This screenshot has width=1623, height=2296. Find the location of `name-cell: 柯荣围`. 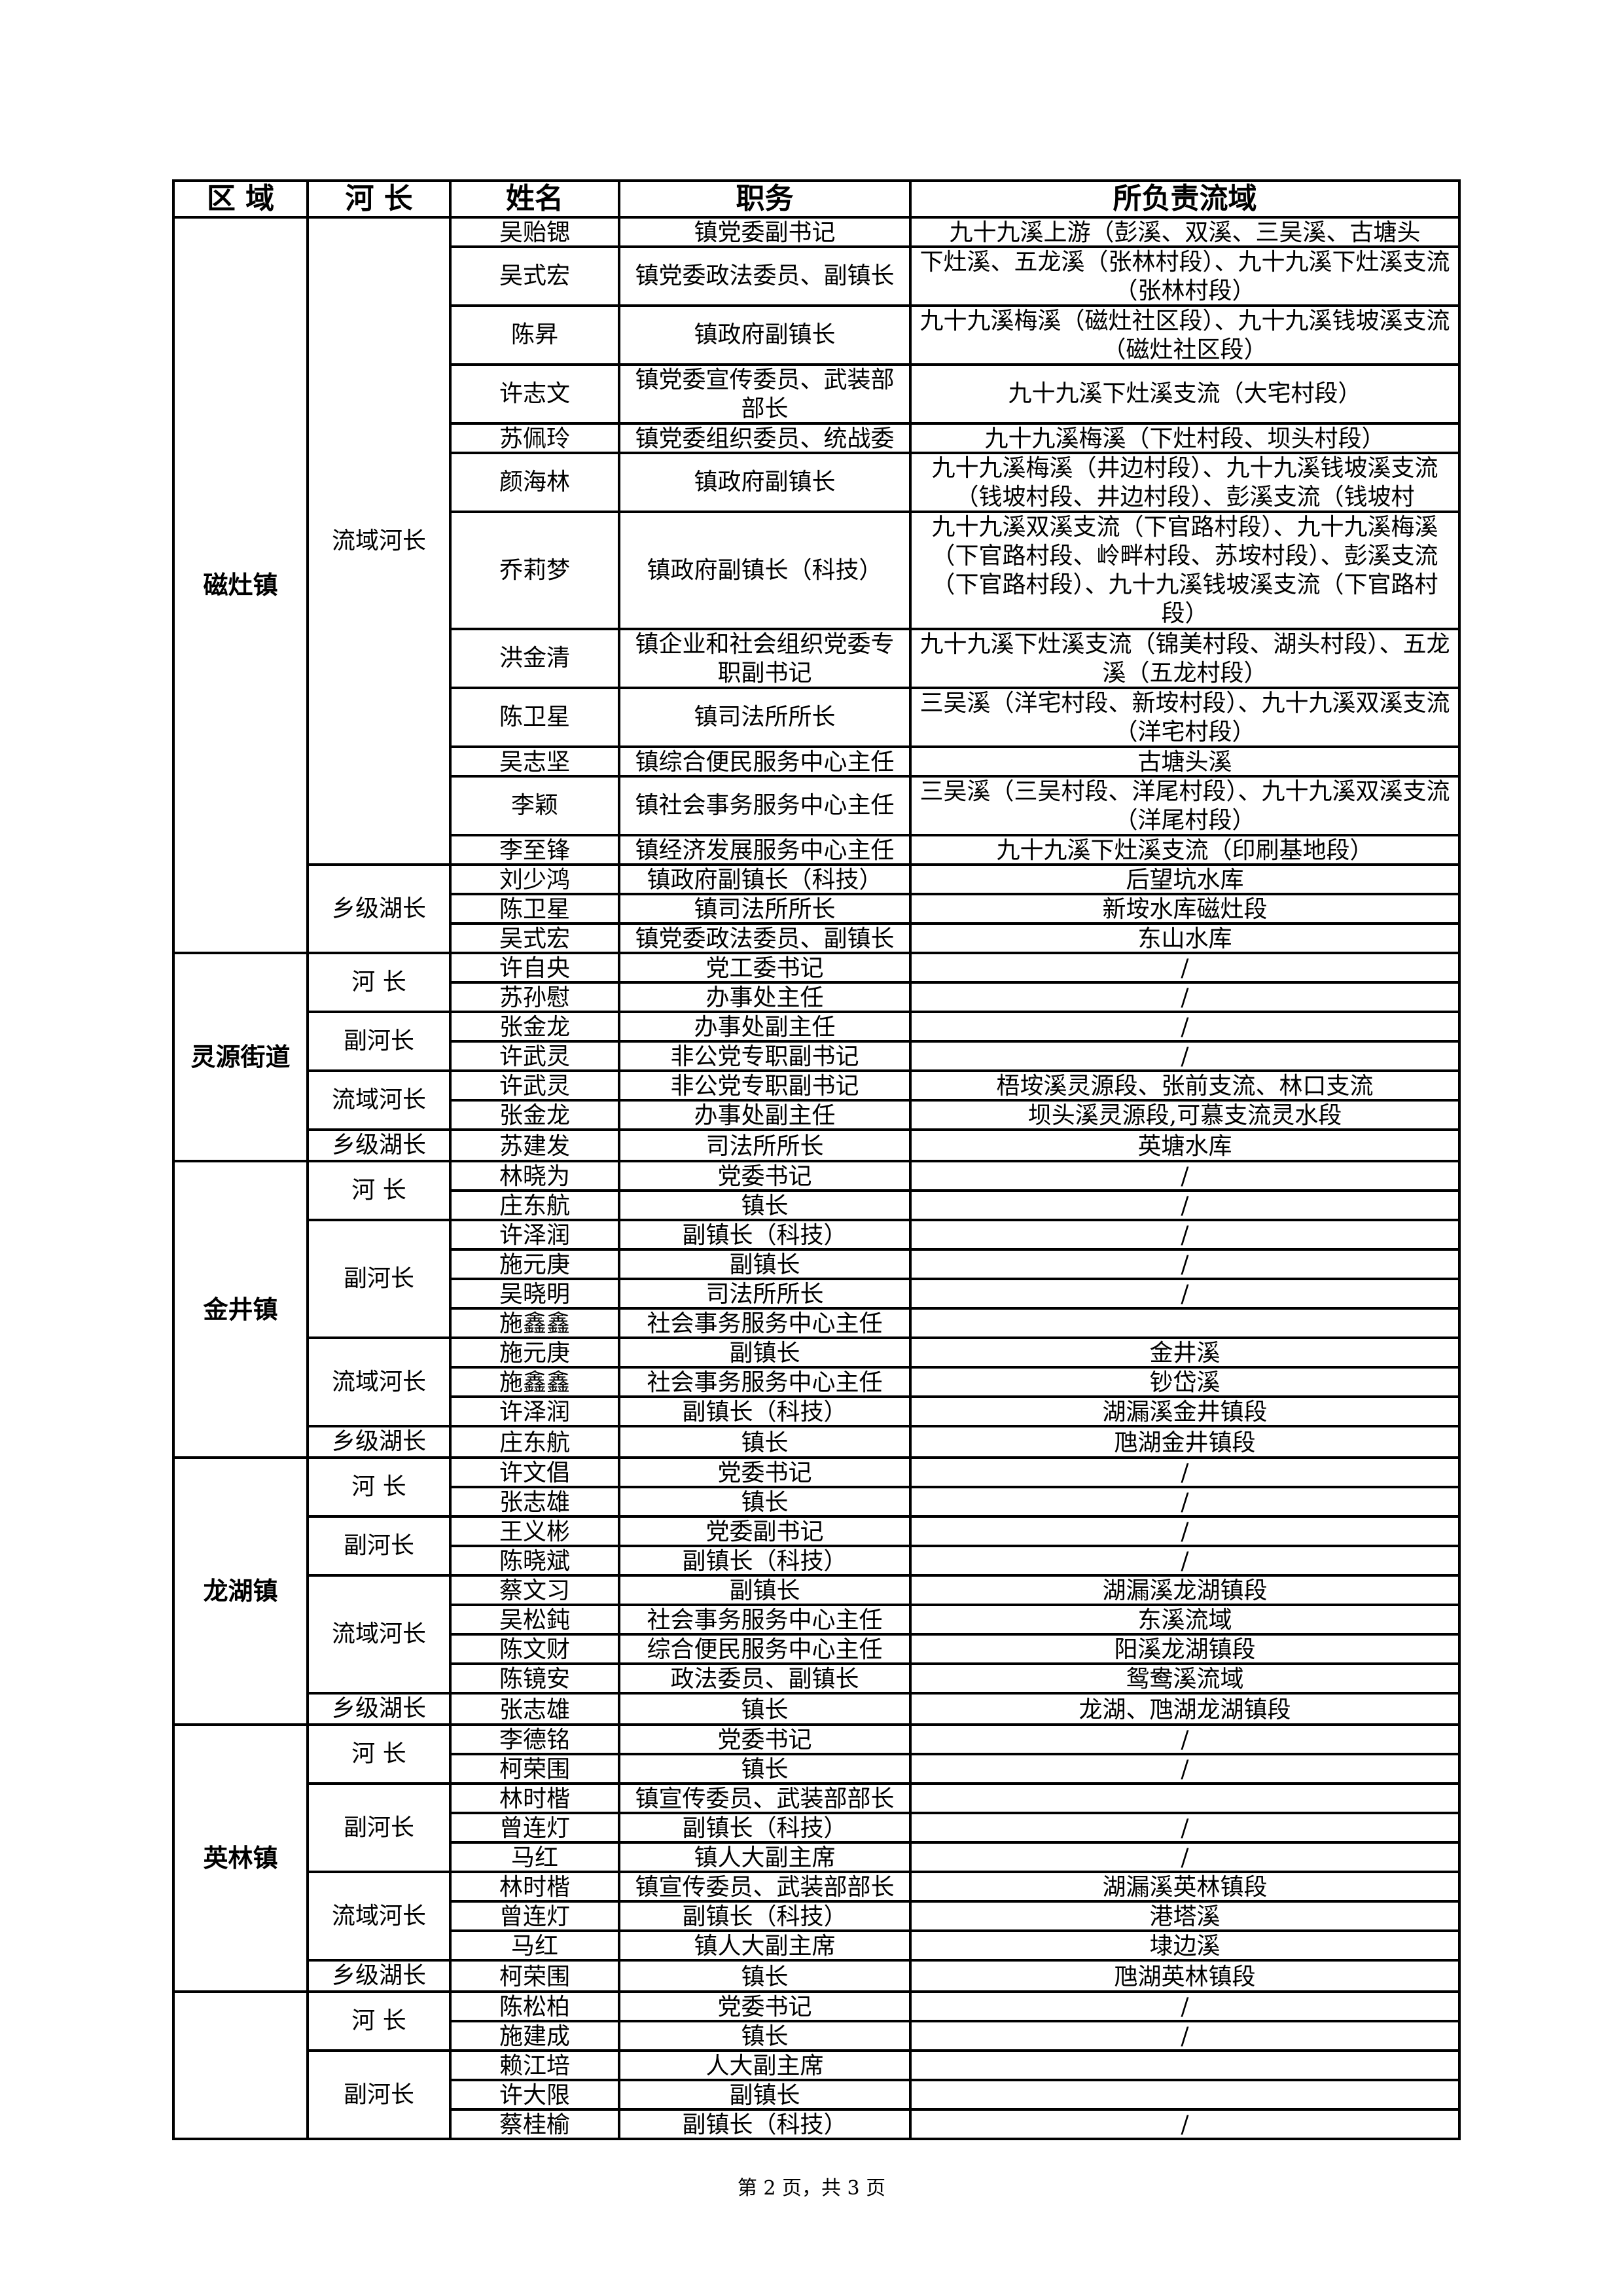

name-cell: 柯荣围 is located at coordinates (534, 1769).